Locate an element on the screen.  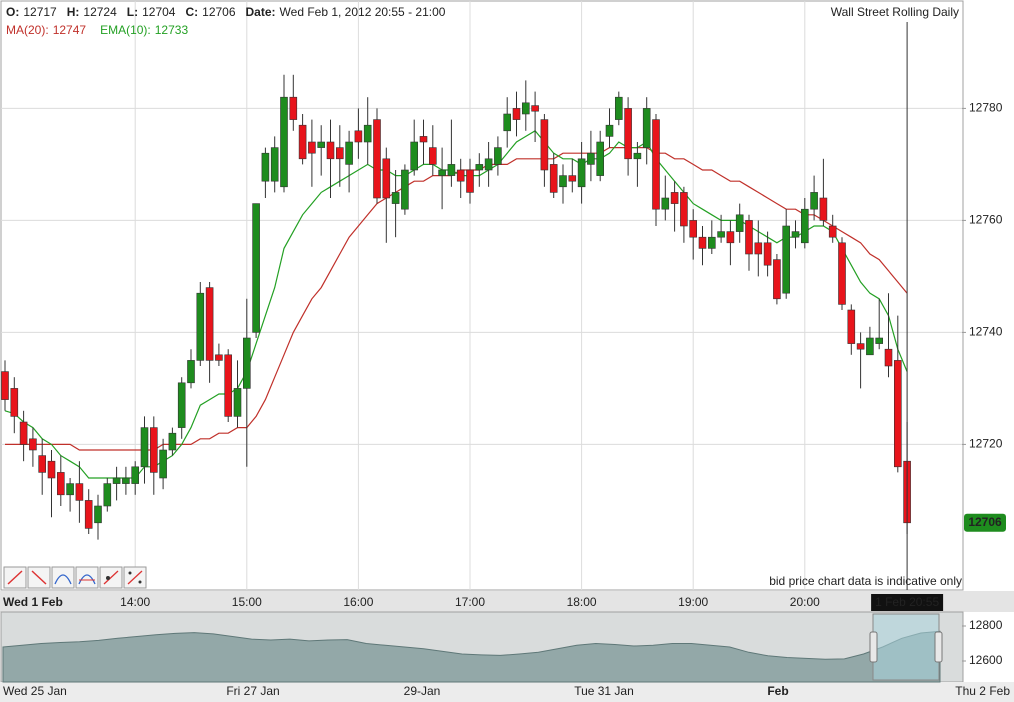
last-price-label: 12706 is located at coordinates (985, 522).